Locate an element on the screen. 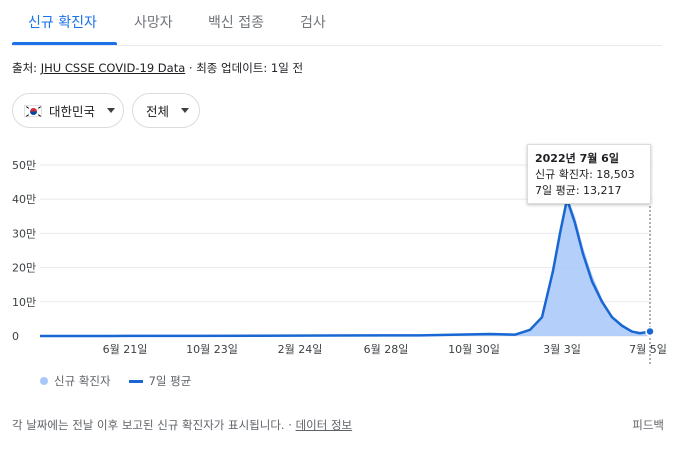 The width and height of the screenshot is (674, 450). active-tab-indicator is located at coordinates (64, 43).